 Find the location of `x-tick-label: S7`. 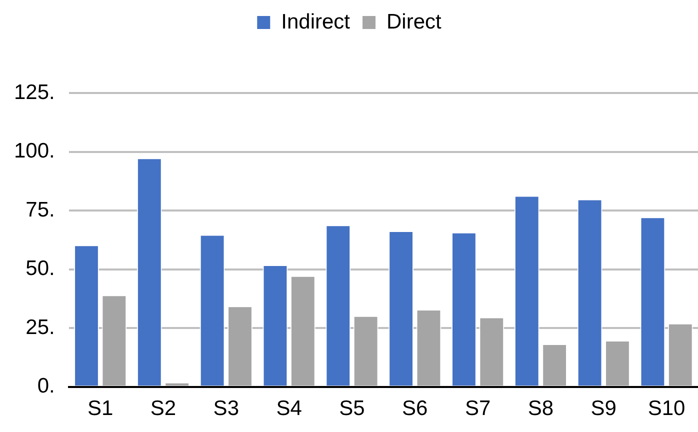

x-tick-label: S7 is located at coordinates (477, 408).